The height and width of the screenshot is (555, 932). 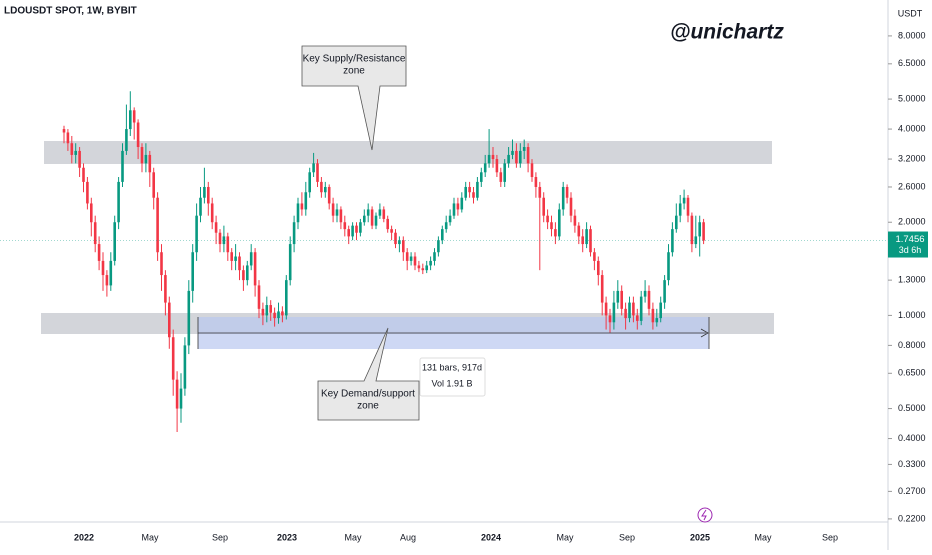 What do you see at coordinates (910, 250) in the screenshot?
I see `countdown-label: 3d 6h` at bounding box center [910, 250].